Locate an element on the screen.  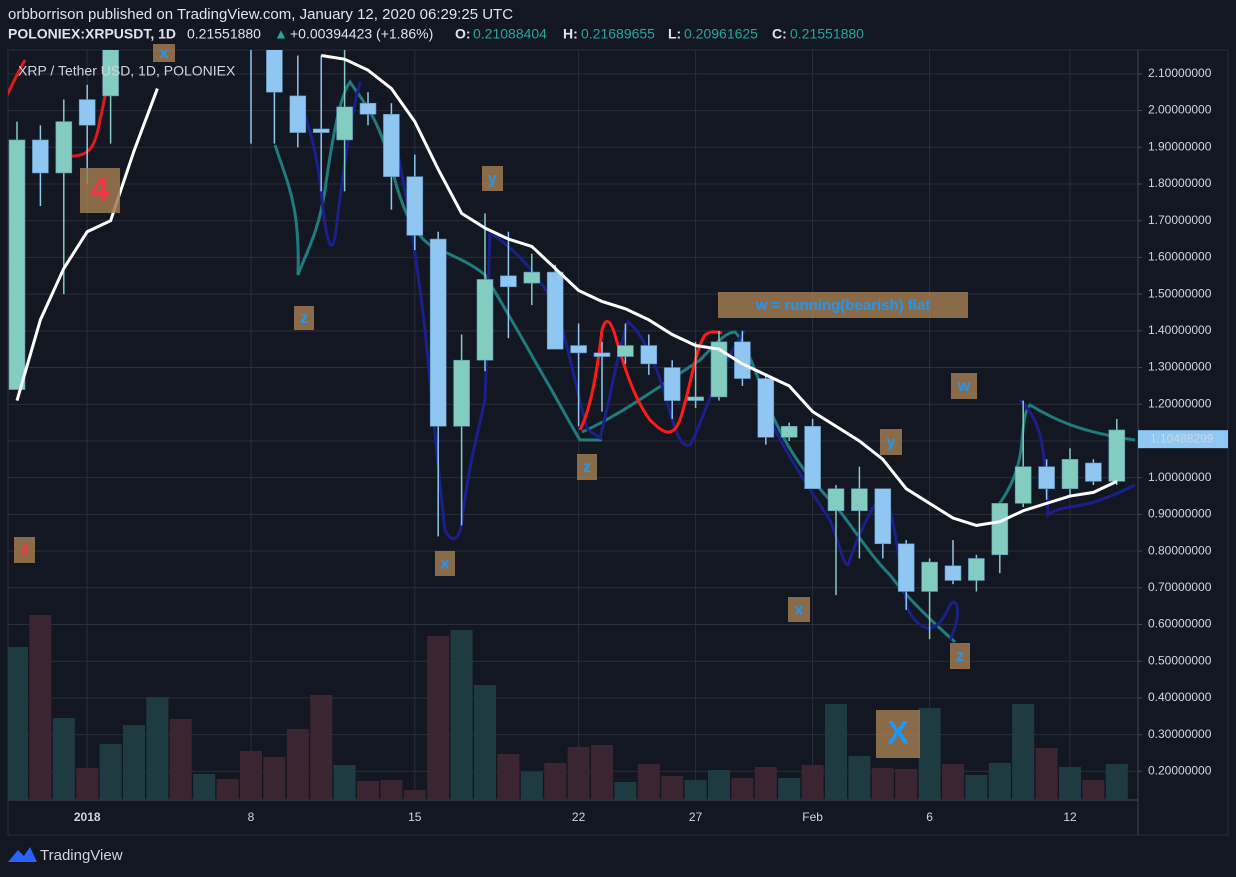
y-tick-label: 2.10000000 is located at coordinates (1180, 73).